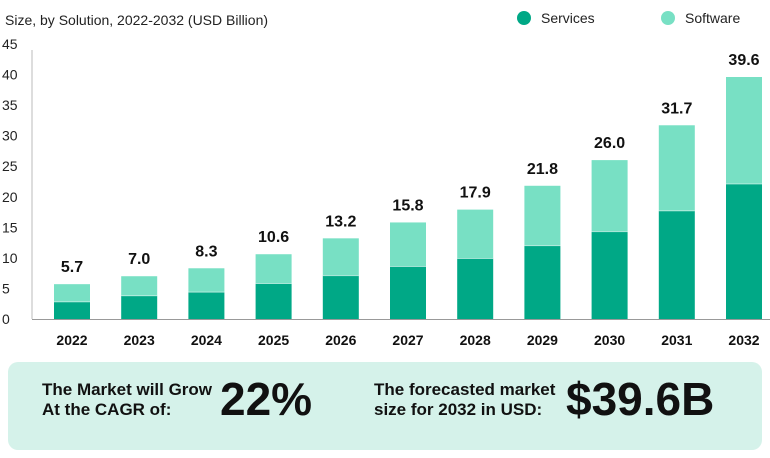 The width and height of the screenshot is (770, 458). What do you see at coordinates (10, 258) in the screenshot?
I see `y-tick-label: 10` at bounding box center [10, 258].